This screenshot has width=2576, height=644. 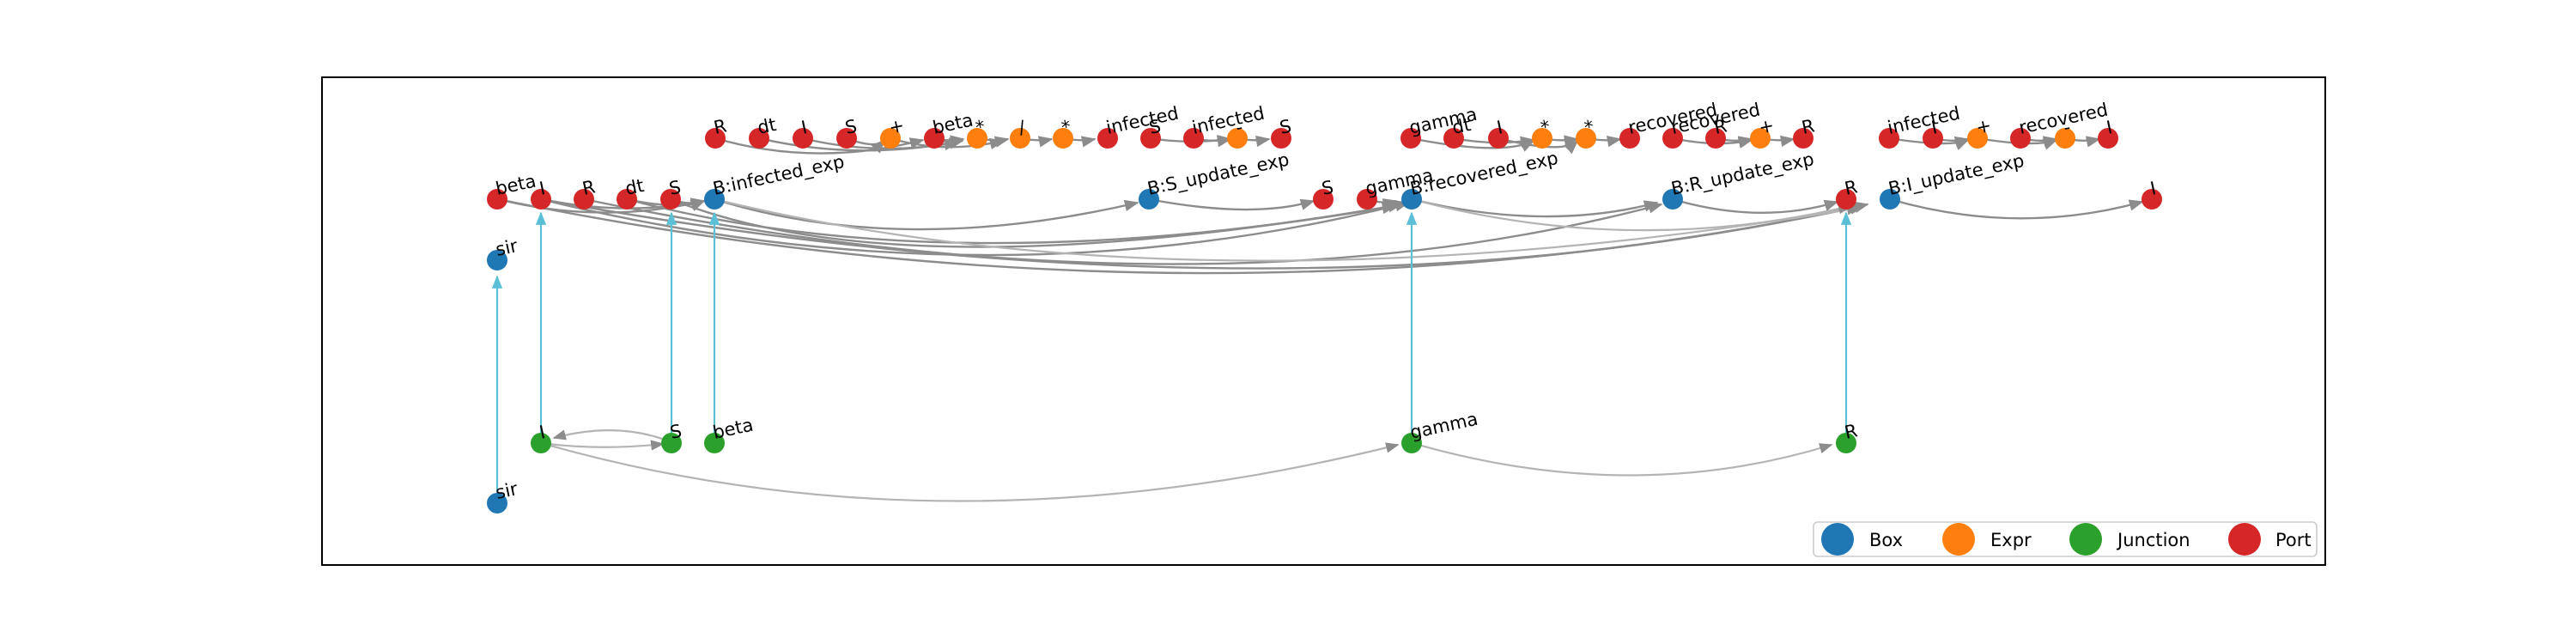 I want to click on junction-node-label: gamma, so click(x=1444, y=426).